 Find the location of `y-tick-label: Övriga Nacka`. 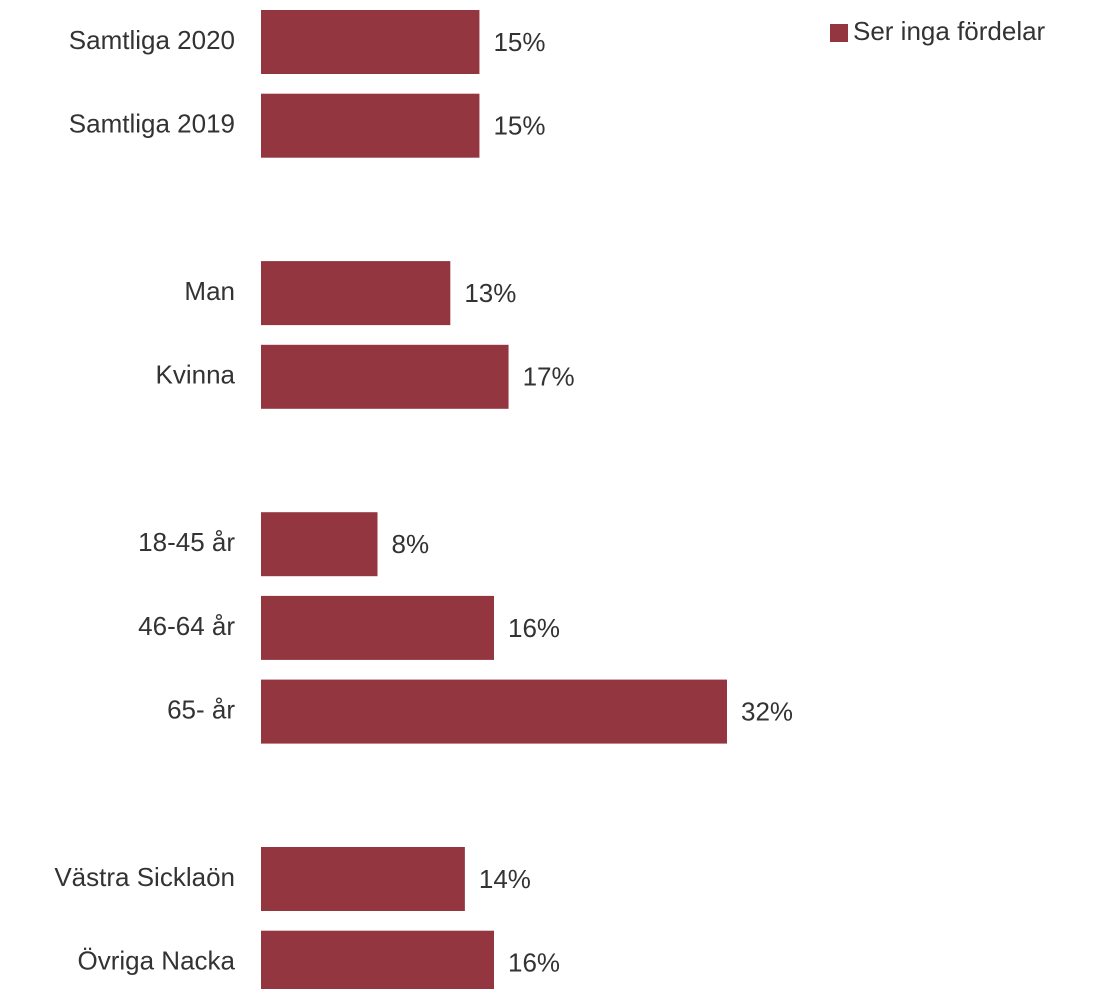

y-tick-label: Övriga Nacka is located at coordinates (157, 961).